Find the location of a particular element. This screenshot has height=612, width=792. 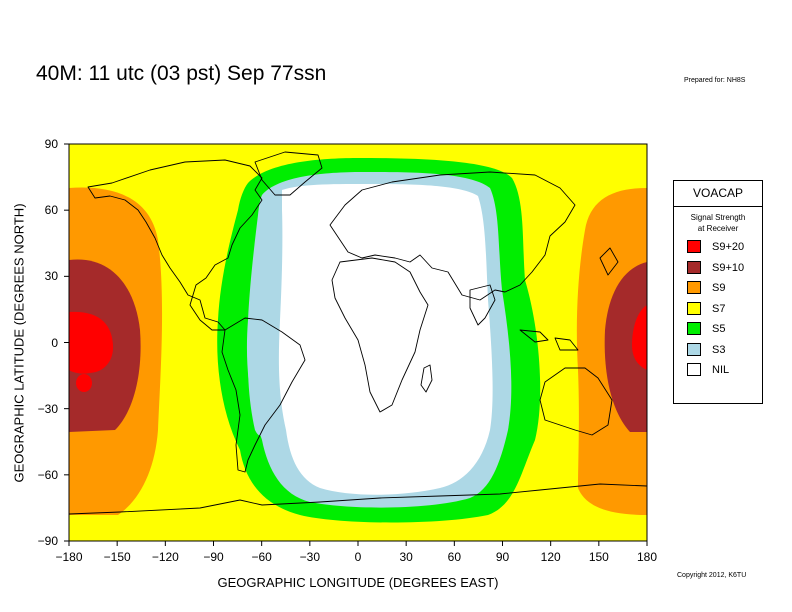

legend-subtitle-line1: Signal Strength is located at coordinates (718, 217).